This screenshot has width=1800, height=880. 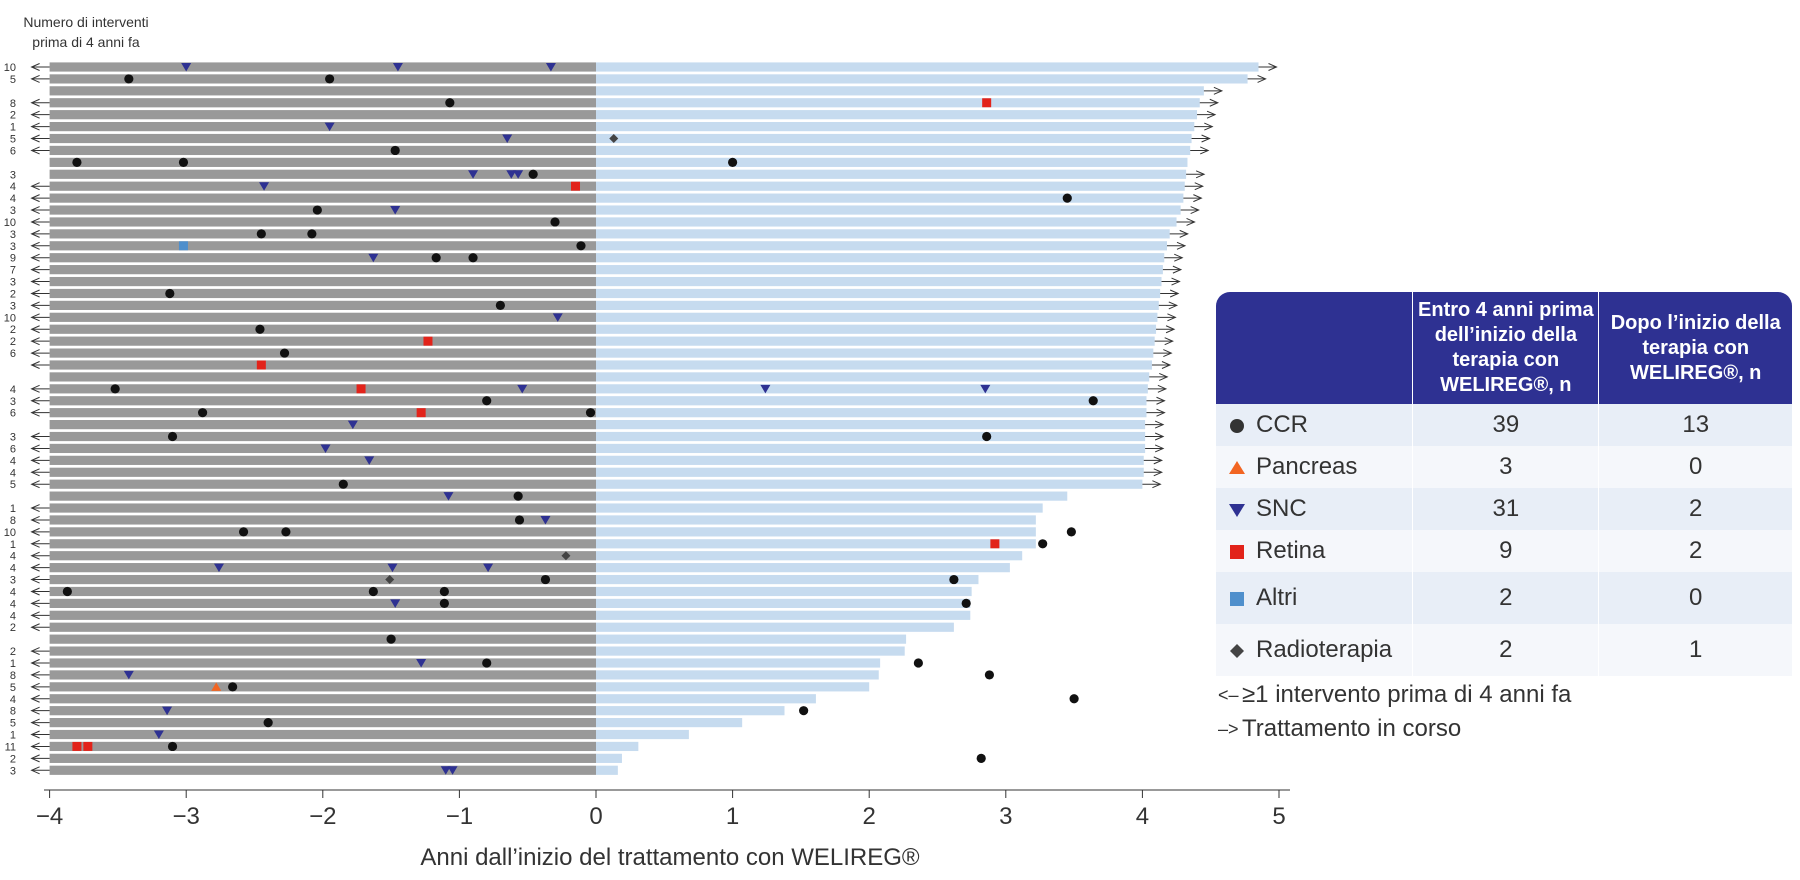 What do you see at coordinates (1505, 425) in the screenshot?
I see `legend-before-value: 39` at bounding box center [1505, 425].